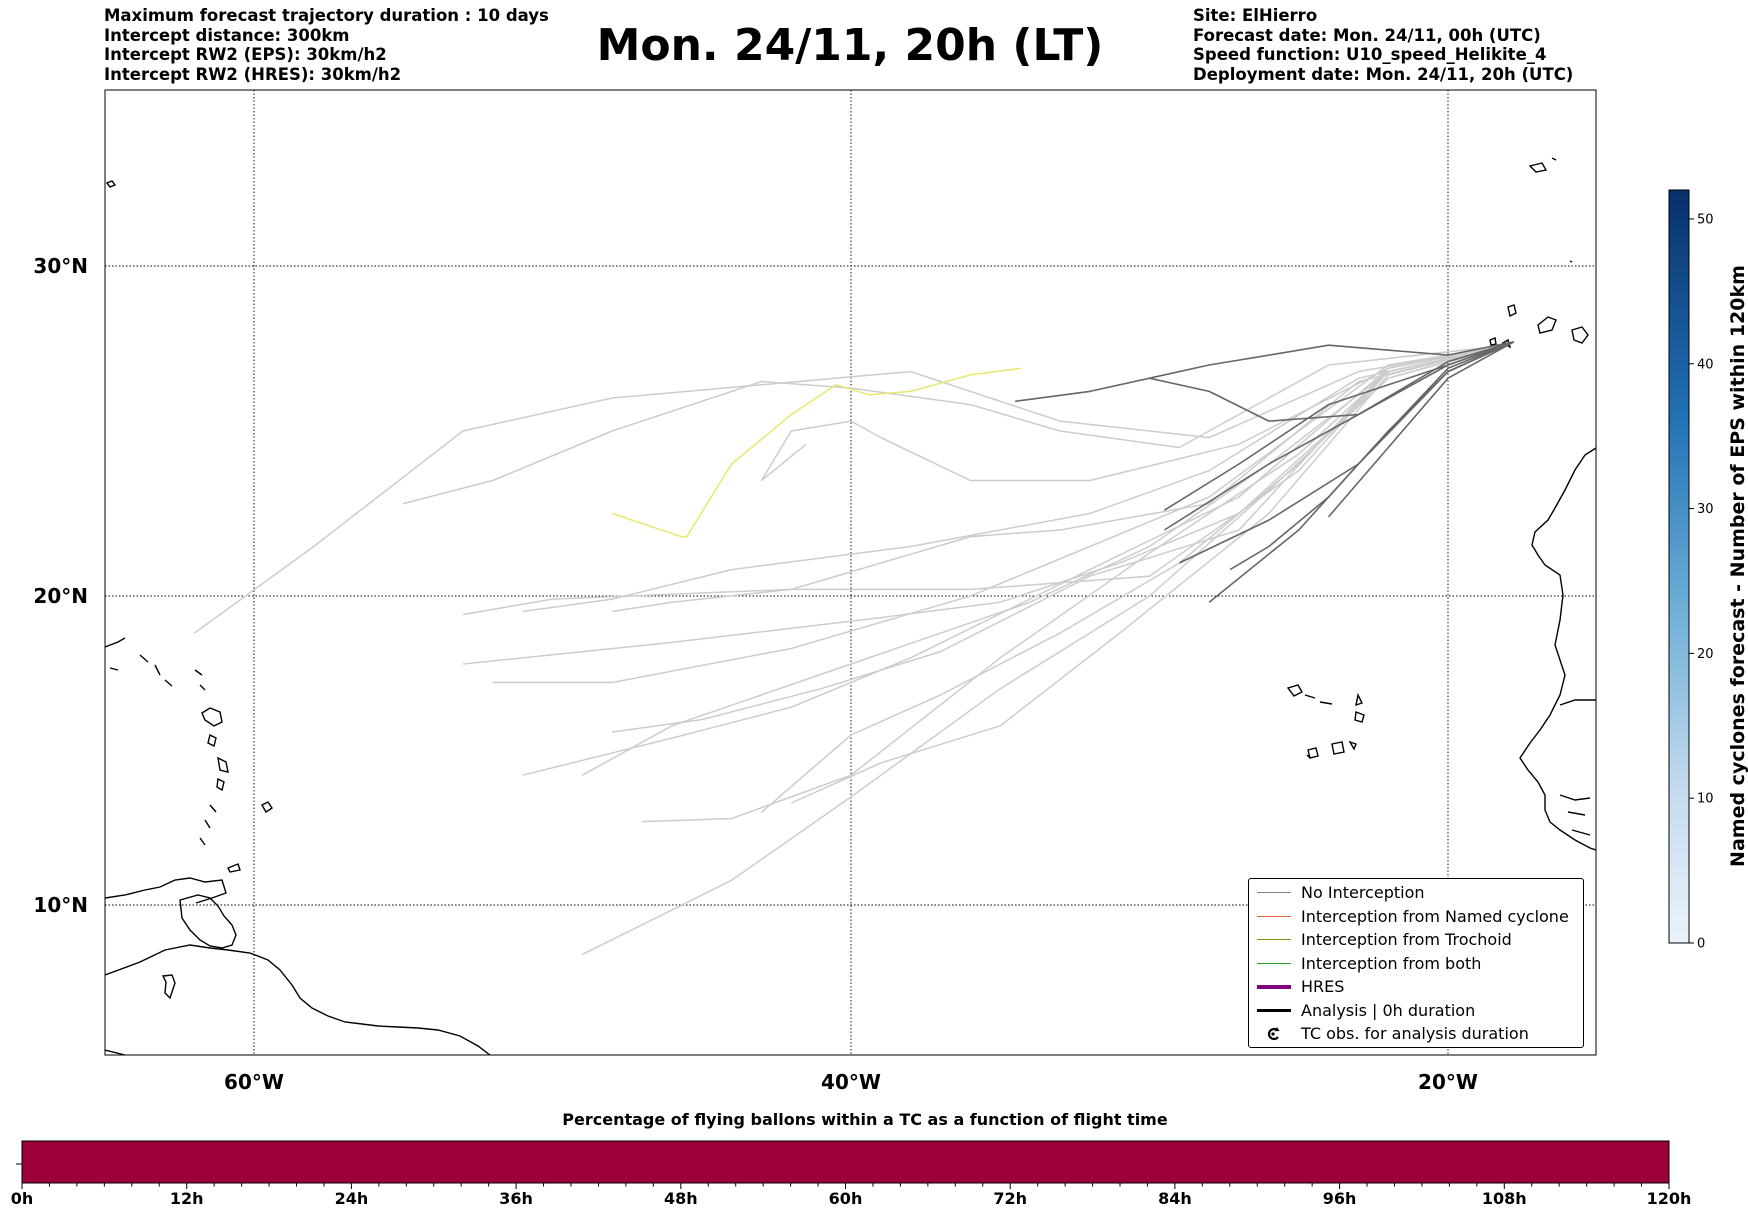 This screenshot has height=1213, width=1748. What do you see at coordinates (1557, 649) in the screenshot?
I see `coast-west-africa` at bounding box center [1557, 649].